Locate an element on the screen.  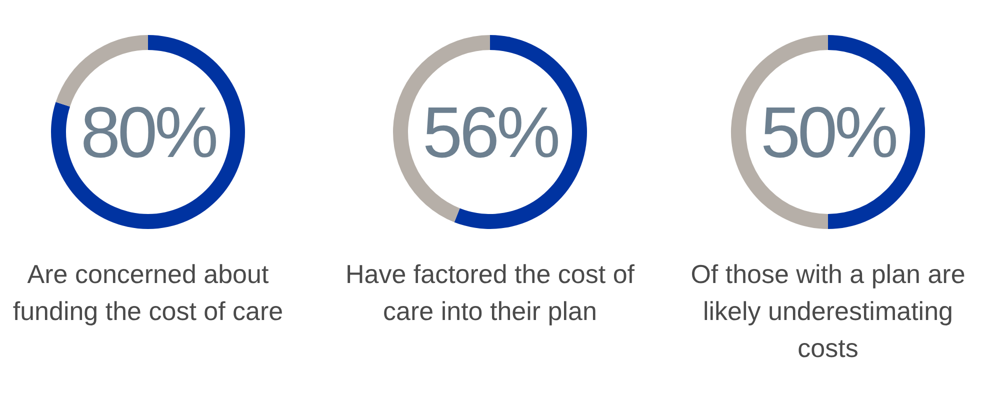
text: Are concerned about funding the cost of care is located at coordinates (148, 292).